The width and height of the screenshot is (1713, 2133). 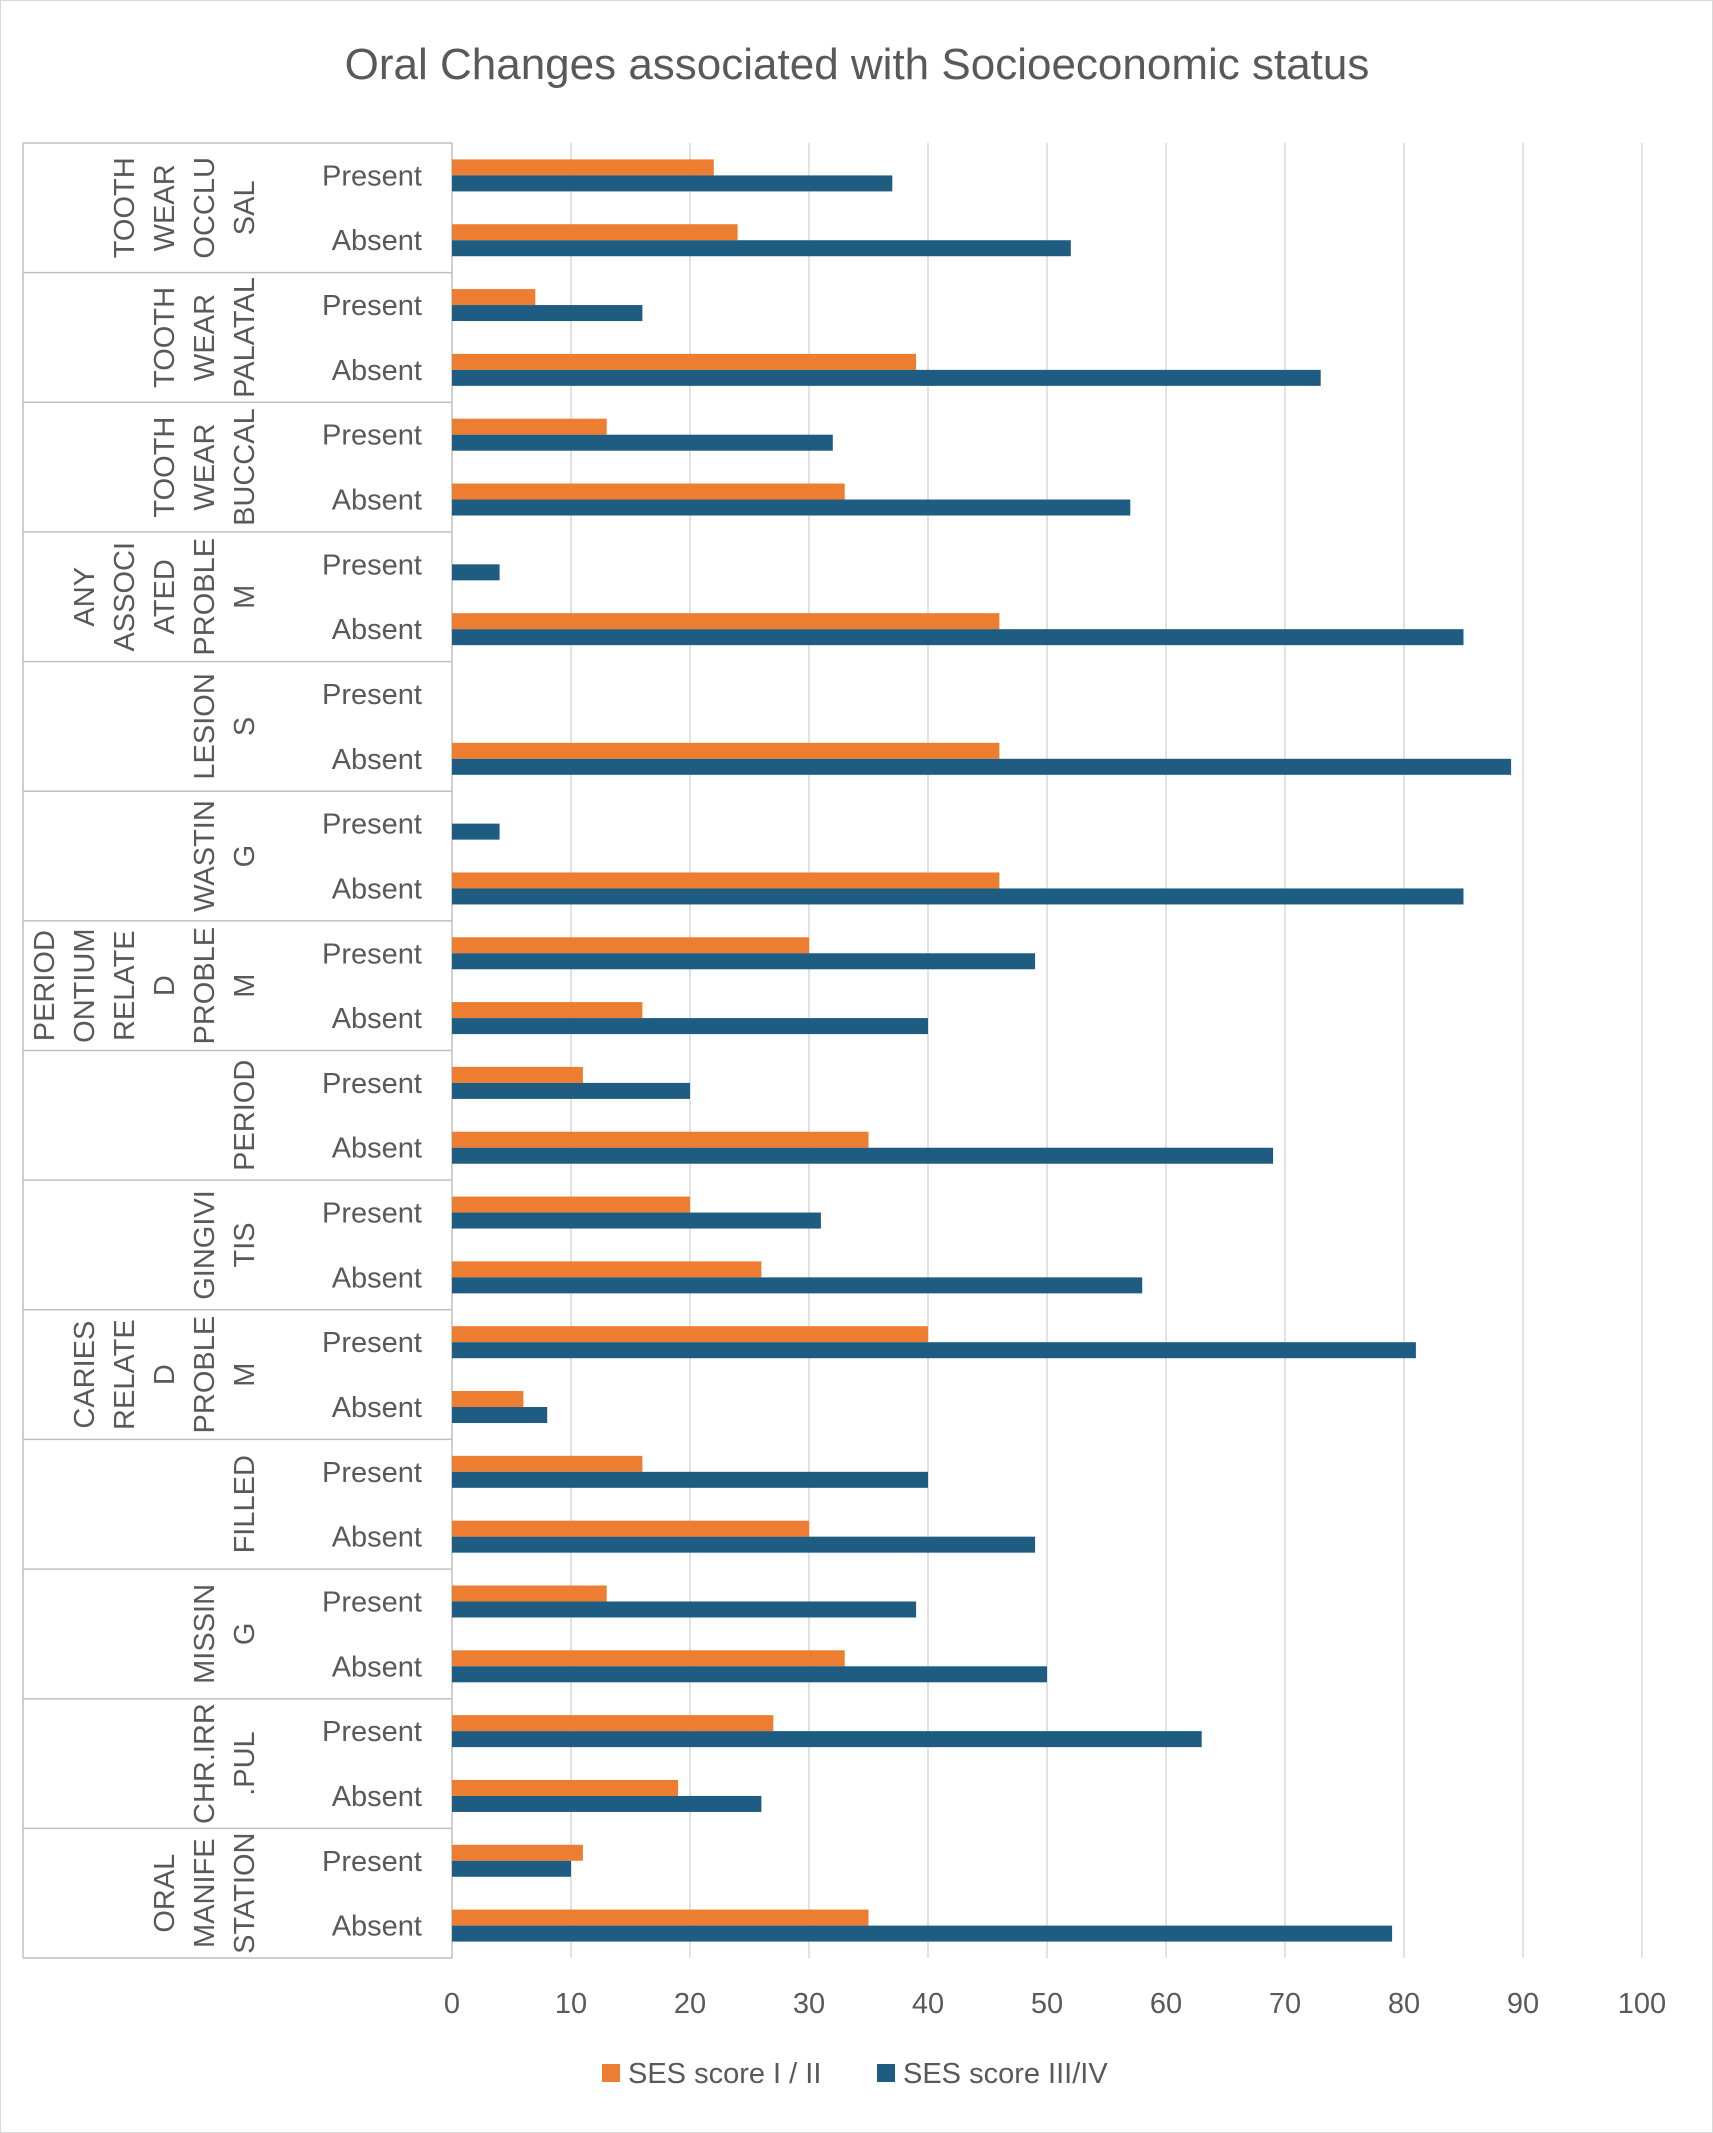 What do you see at coordinates (571, 2004) in the screenshot?
I see `x-tick-label: 10` at bounding box center [571, 2004].